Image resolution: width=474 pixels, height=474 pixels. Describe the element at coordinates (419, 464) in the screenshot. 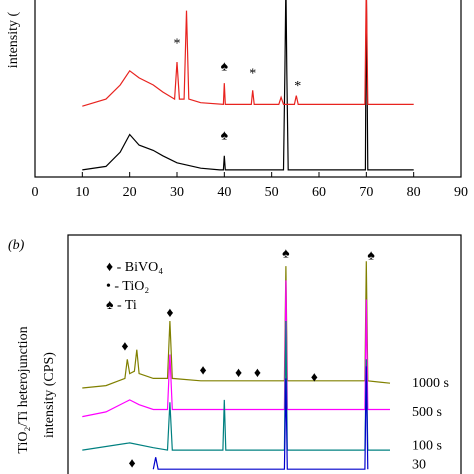

I see `series-label: 30` at that location.